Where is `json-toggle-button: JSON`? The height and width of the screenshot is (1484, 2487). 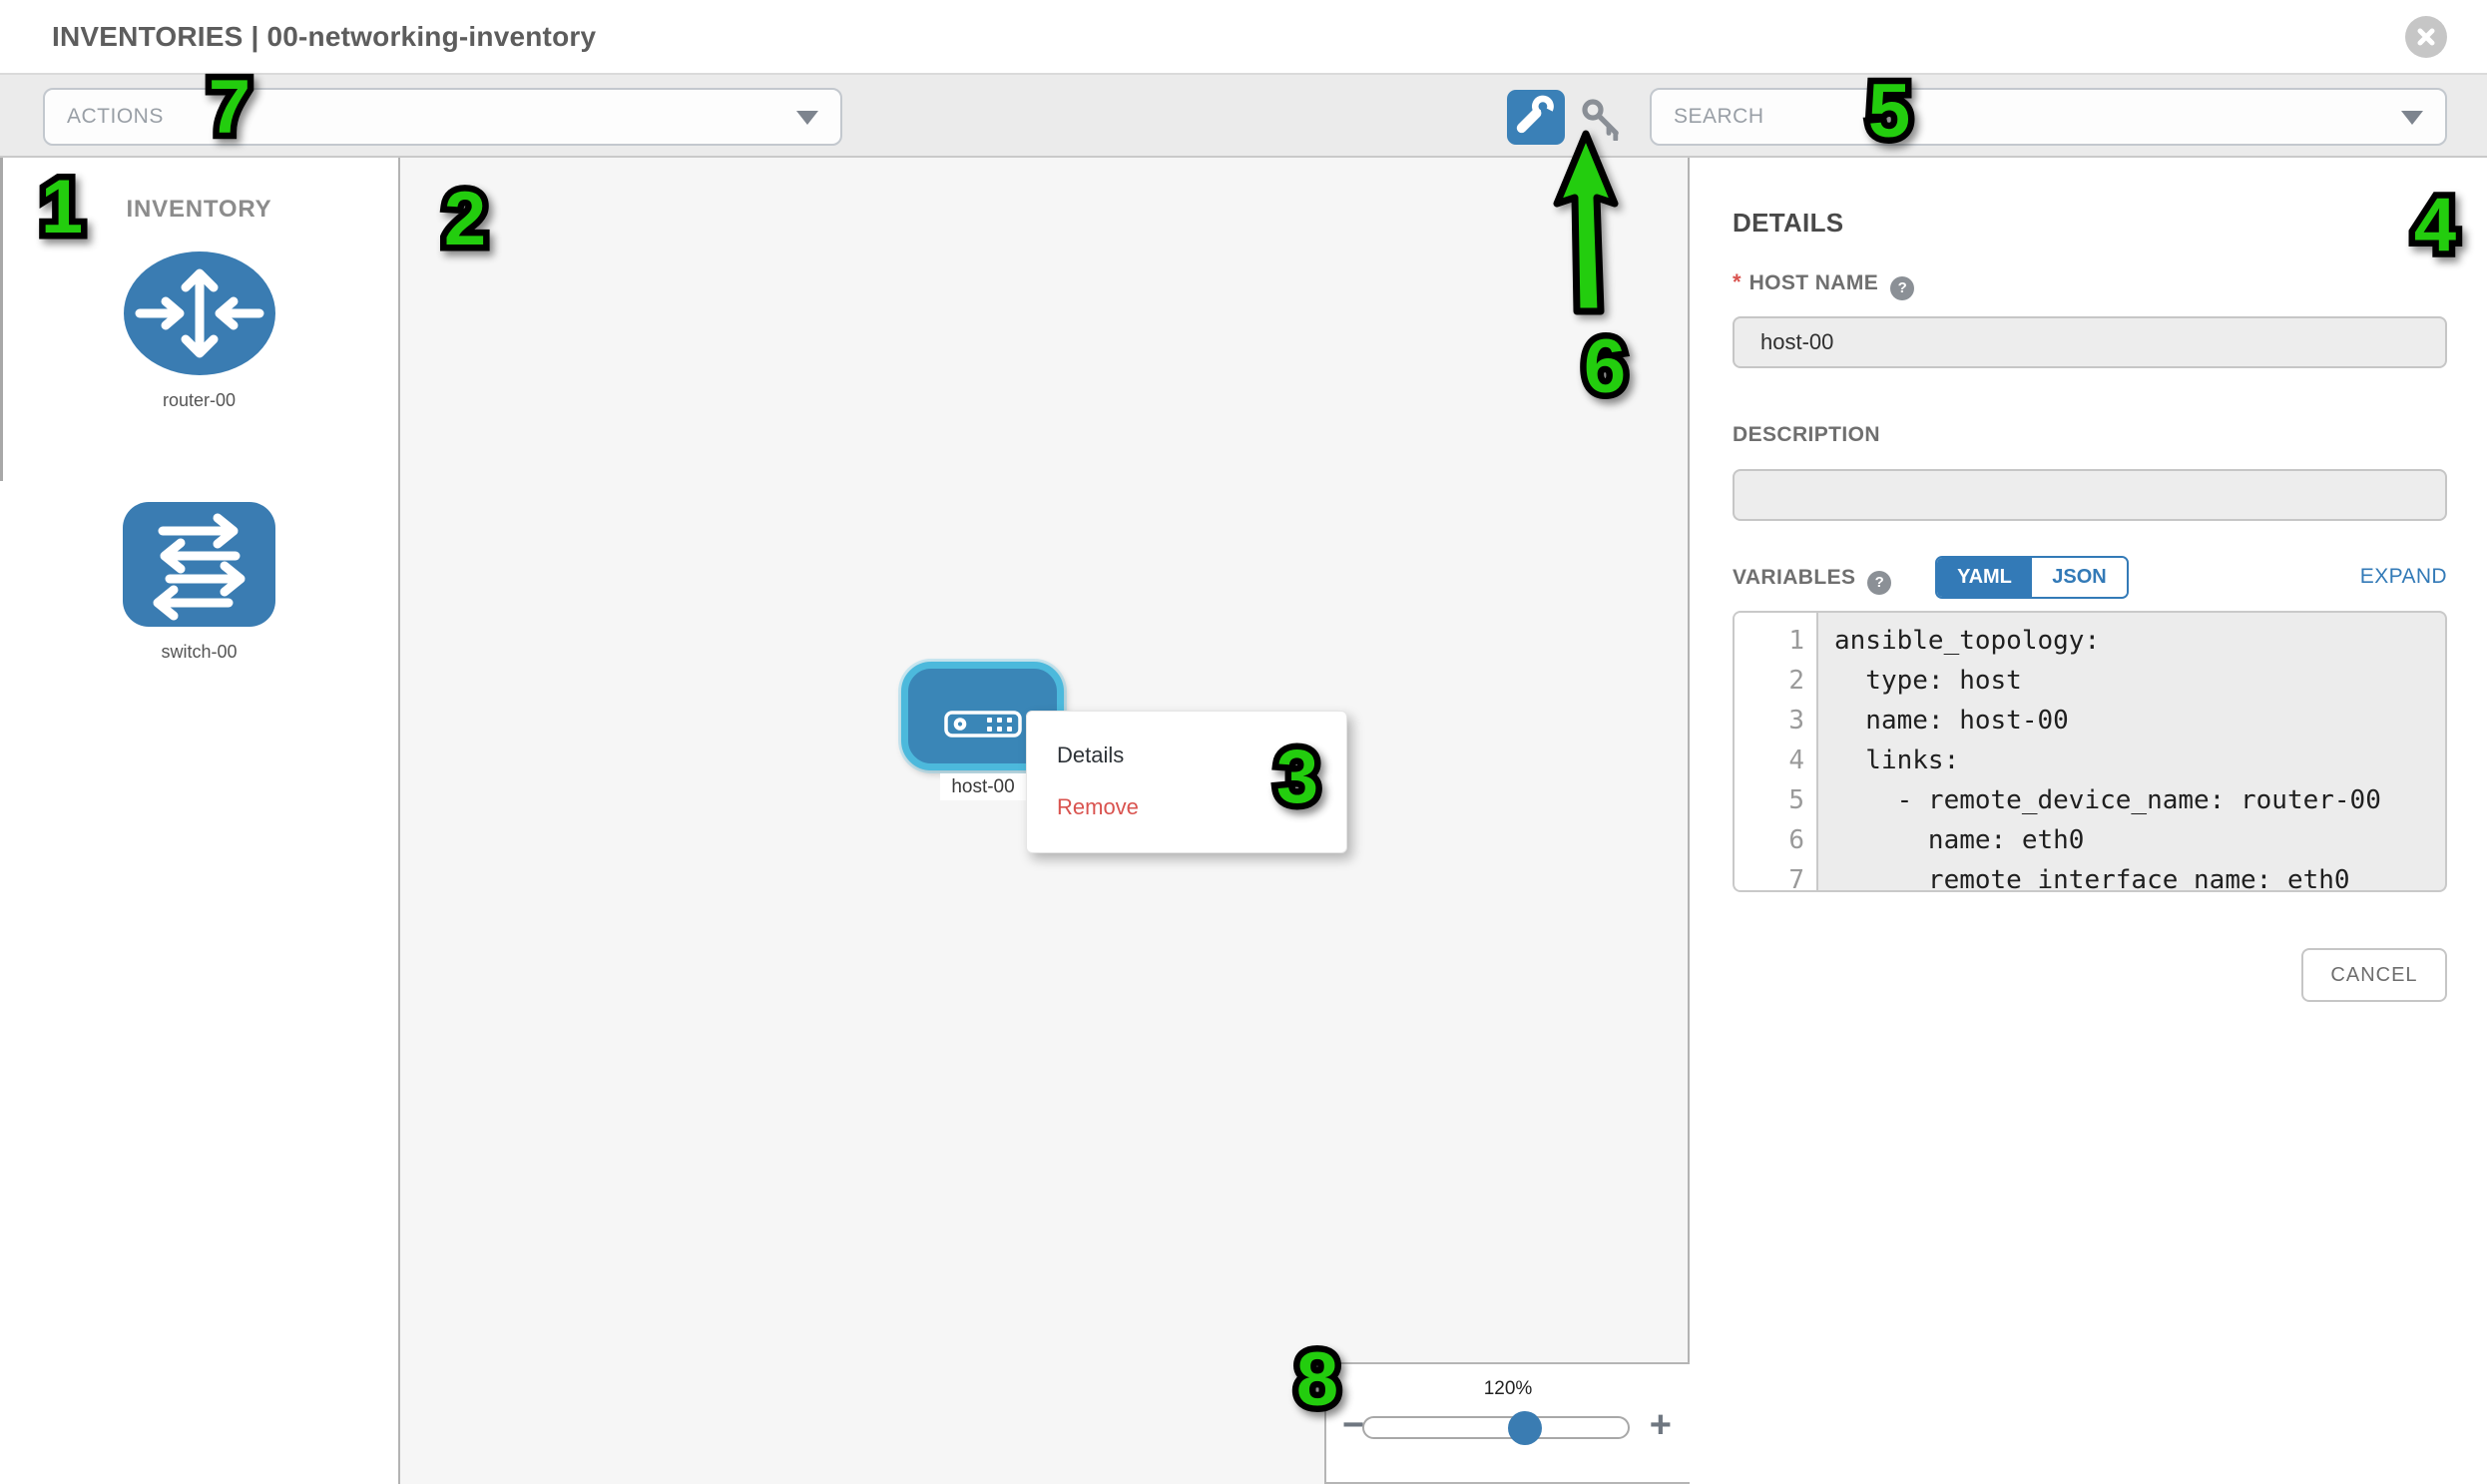
json-toggle-button: JSON is located at coordinates (2079, 577).